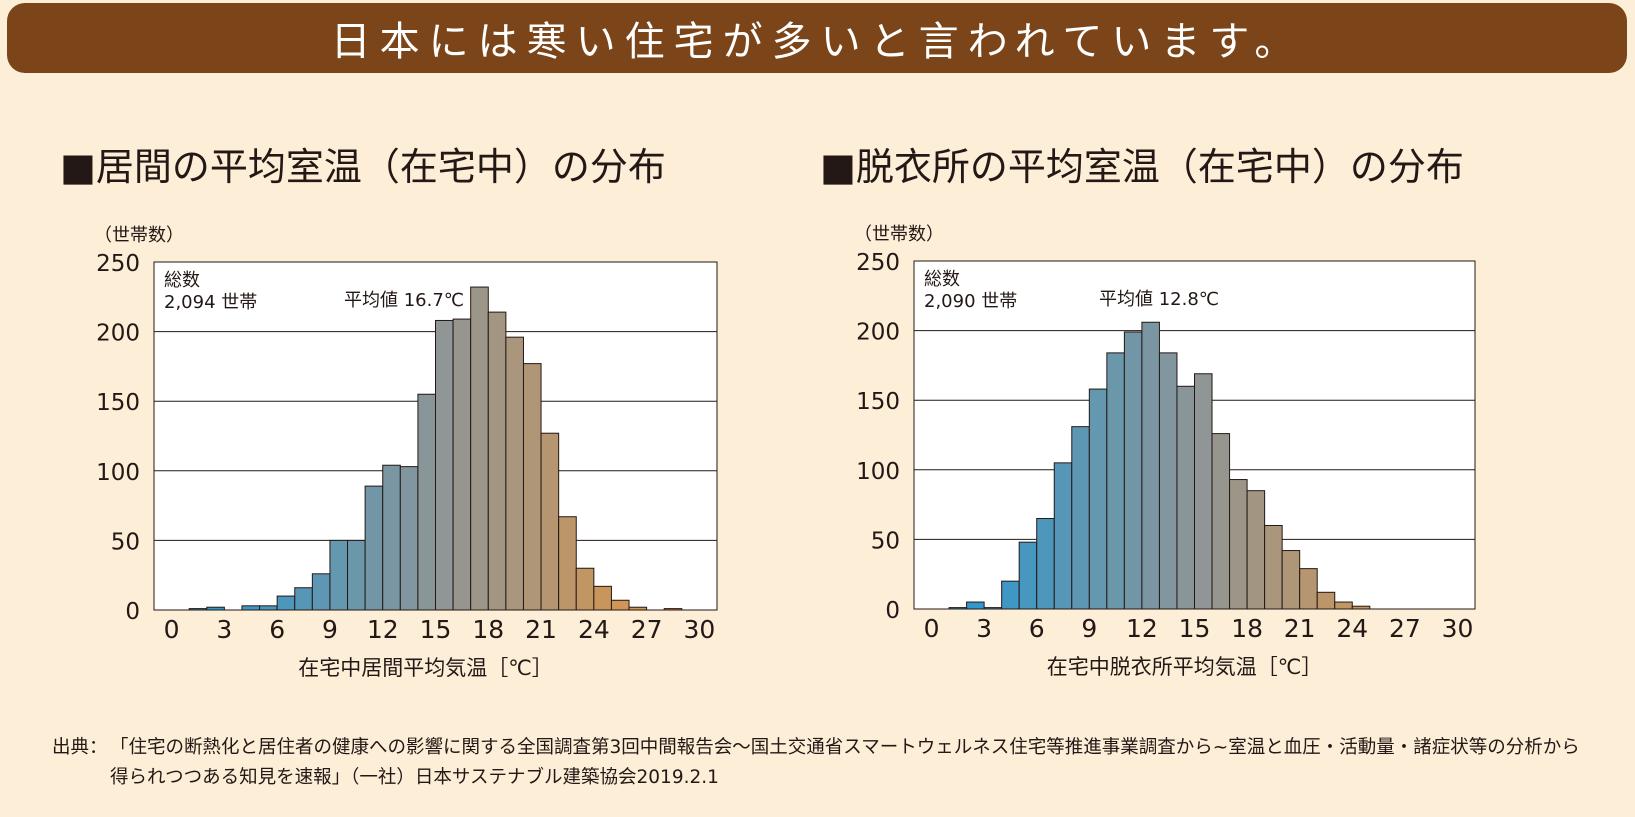 The width and height of the screenshot is (1635, 817). Describe the element at coordinates (970, 301) in the screenshot. I see `total-value: 2,090 世帯` at that location.